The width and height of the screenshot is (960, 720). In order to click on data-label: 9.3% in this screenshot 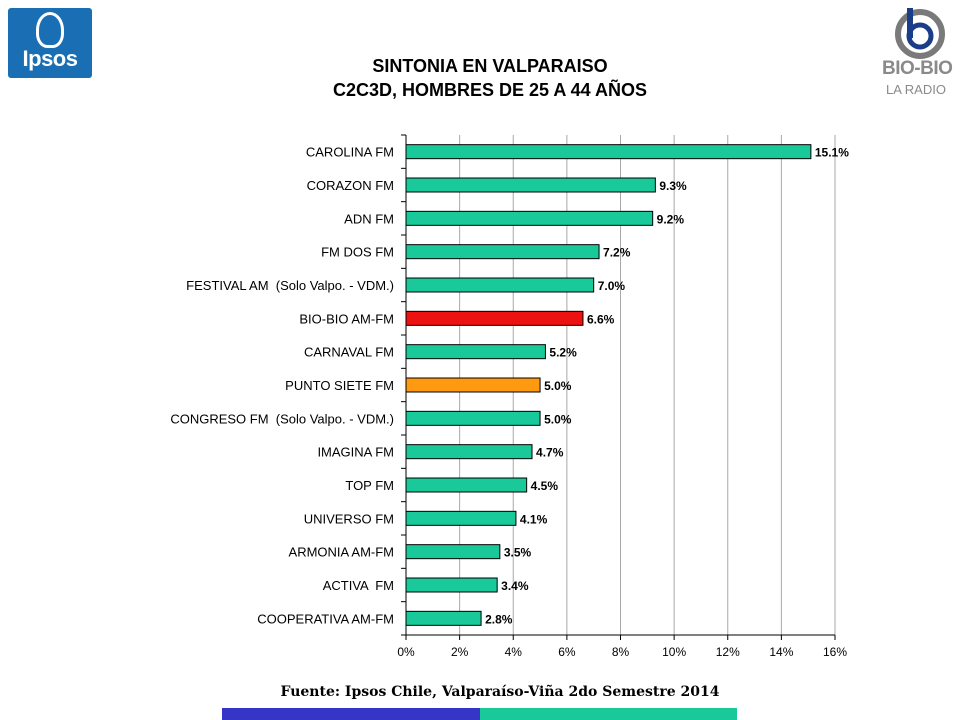, I will do `click(673, 186)`.